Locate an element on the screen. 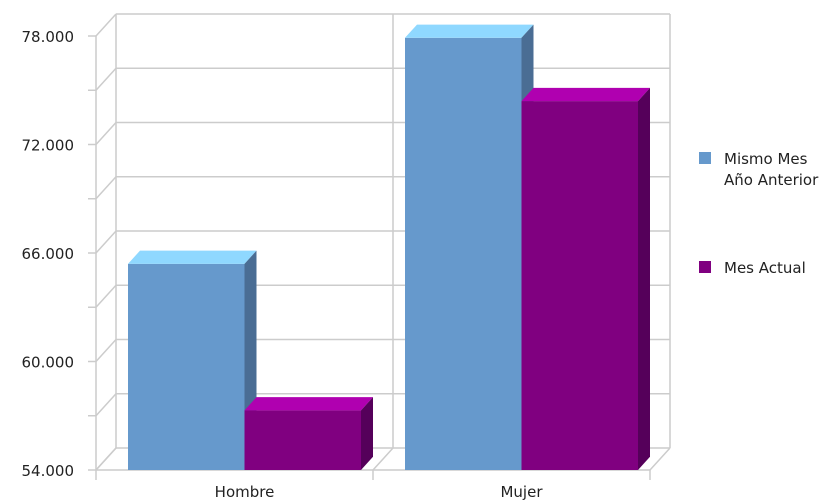 This screenshot has width=838, height=500. x-axis-categories: Hombre Mujer is located at coordinates (379, 491).